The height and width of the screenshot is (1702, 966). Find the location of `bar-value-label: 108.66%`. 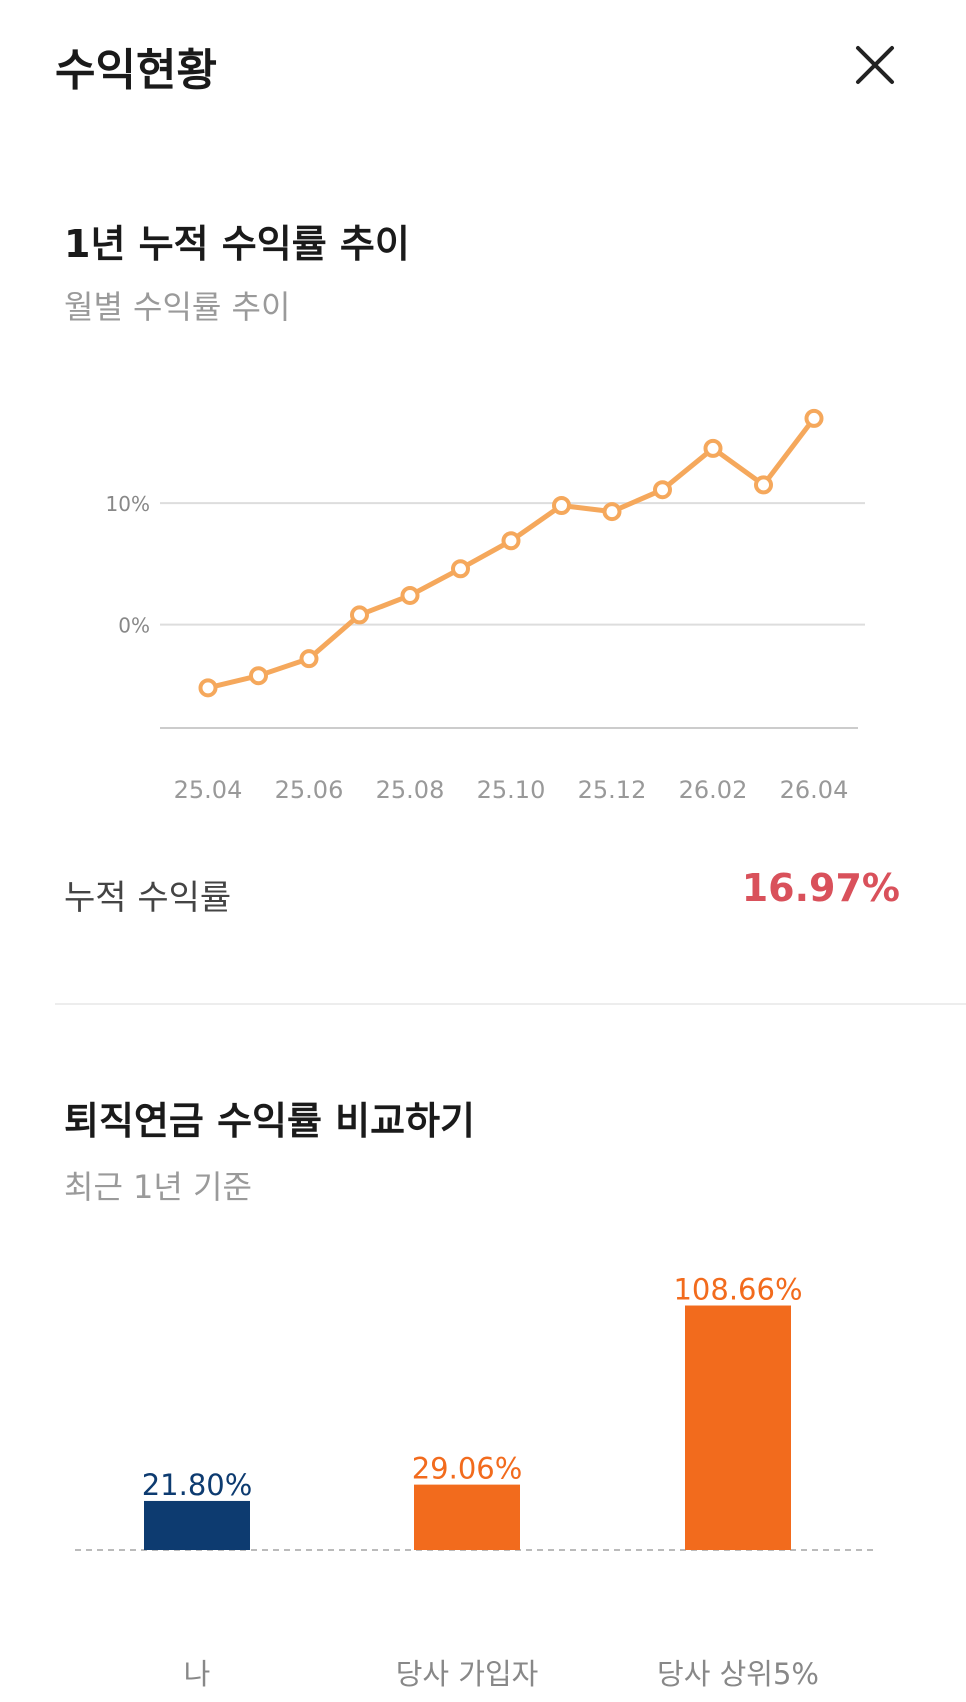

bar-value-label: 108.66% is located at coordinates (737, 1290).